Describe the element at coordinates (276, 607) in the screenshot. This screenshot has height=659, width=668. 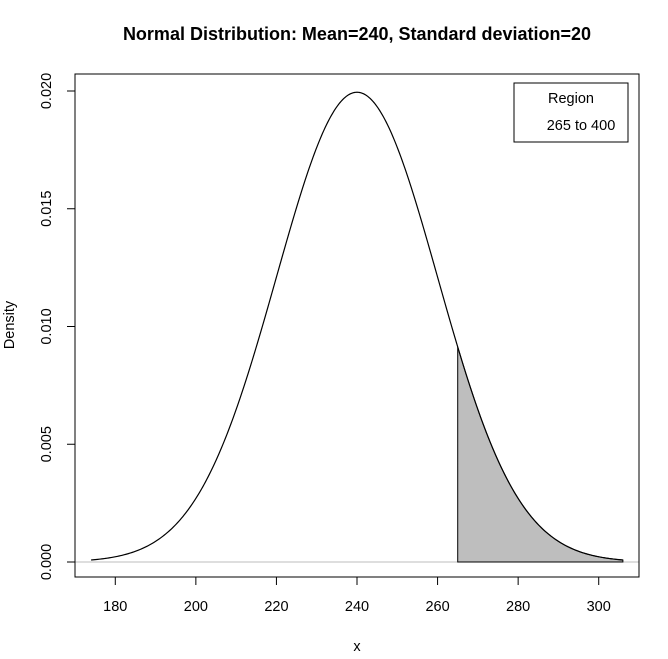
I see `x-tick-label: 220` at that location.